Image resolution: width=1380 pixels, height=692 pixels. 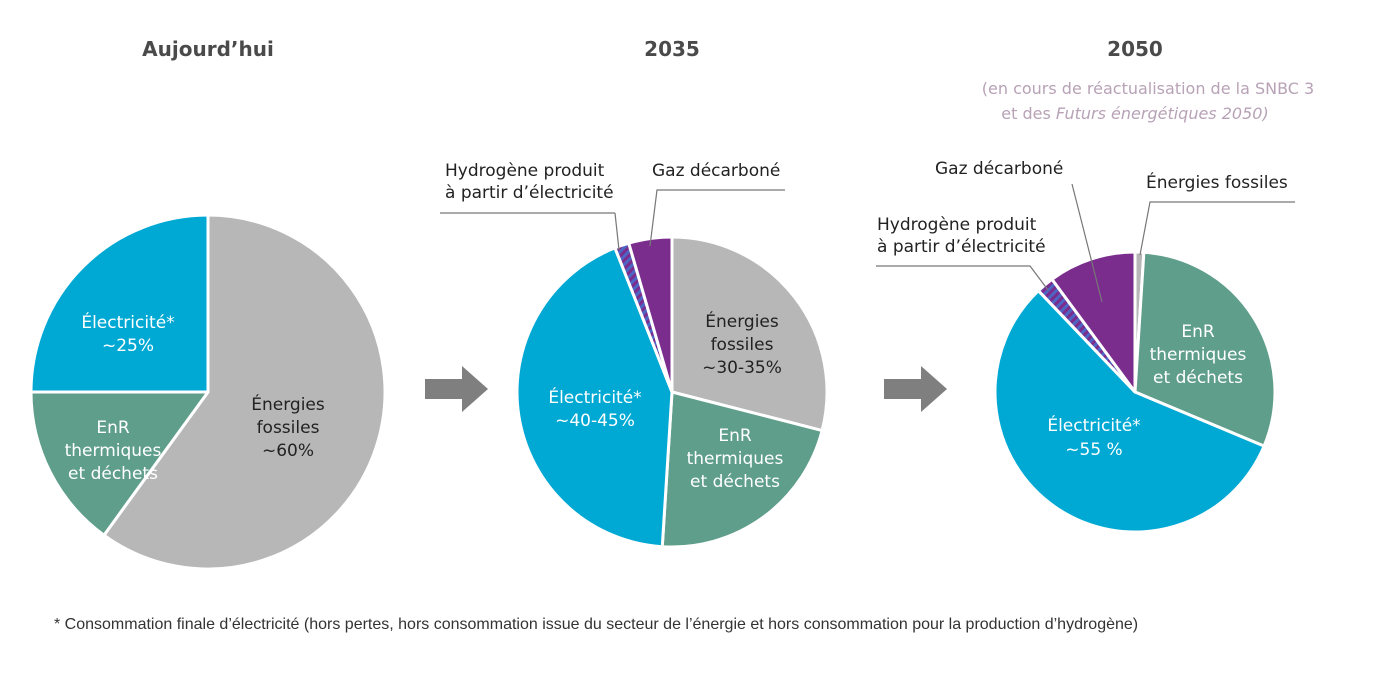 I want to click on label-electricite-2035-2: ~40-45%, so click(x=595, y=421).